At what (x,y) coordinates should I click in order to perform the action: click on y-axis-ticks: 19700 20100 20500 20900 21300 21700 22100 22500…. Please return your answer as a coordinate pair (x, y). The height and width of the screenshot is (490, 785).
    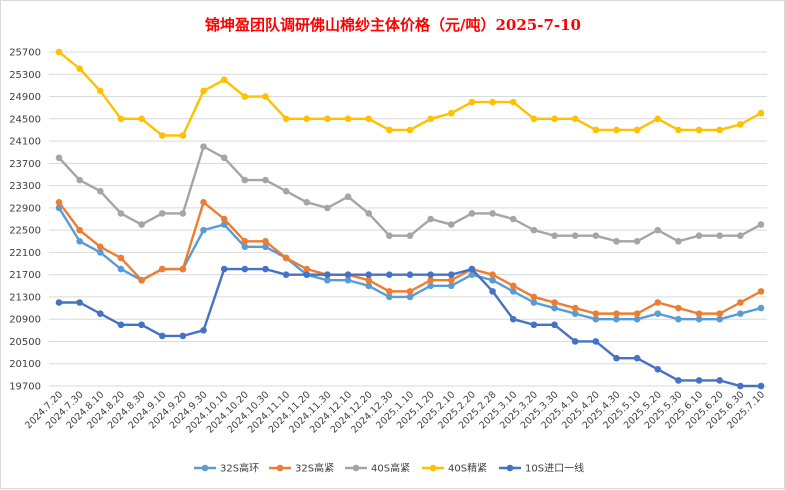
    Looking at the image, I should click on (25, 220).